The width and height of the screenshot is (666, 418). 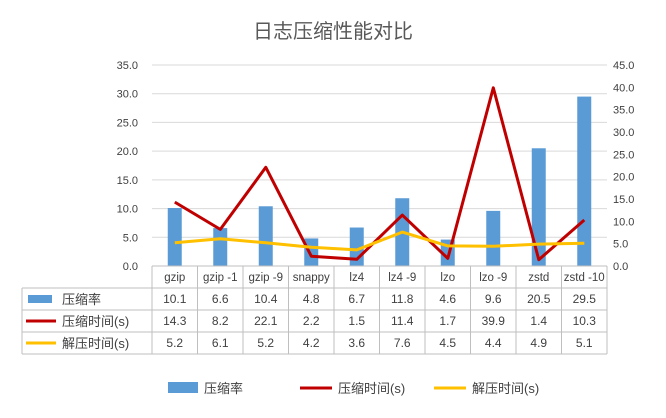 I want to click on table-cell-value: 6.7, so click(x=356, y=299).